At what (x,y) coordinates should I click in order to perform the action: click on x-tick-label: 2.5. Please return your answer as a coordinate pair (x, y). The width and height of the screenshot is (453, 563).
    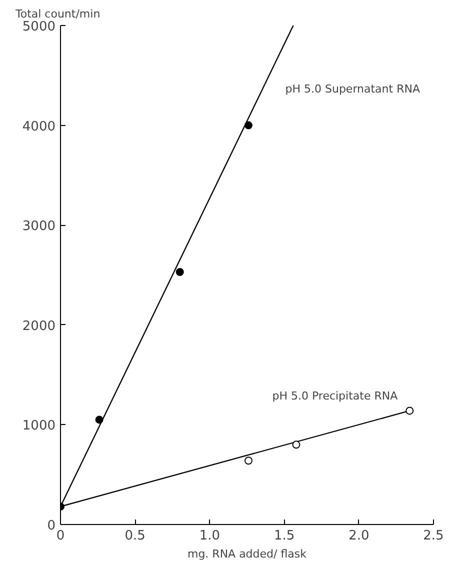
    Looking at the image, I should click on (433, 536).